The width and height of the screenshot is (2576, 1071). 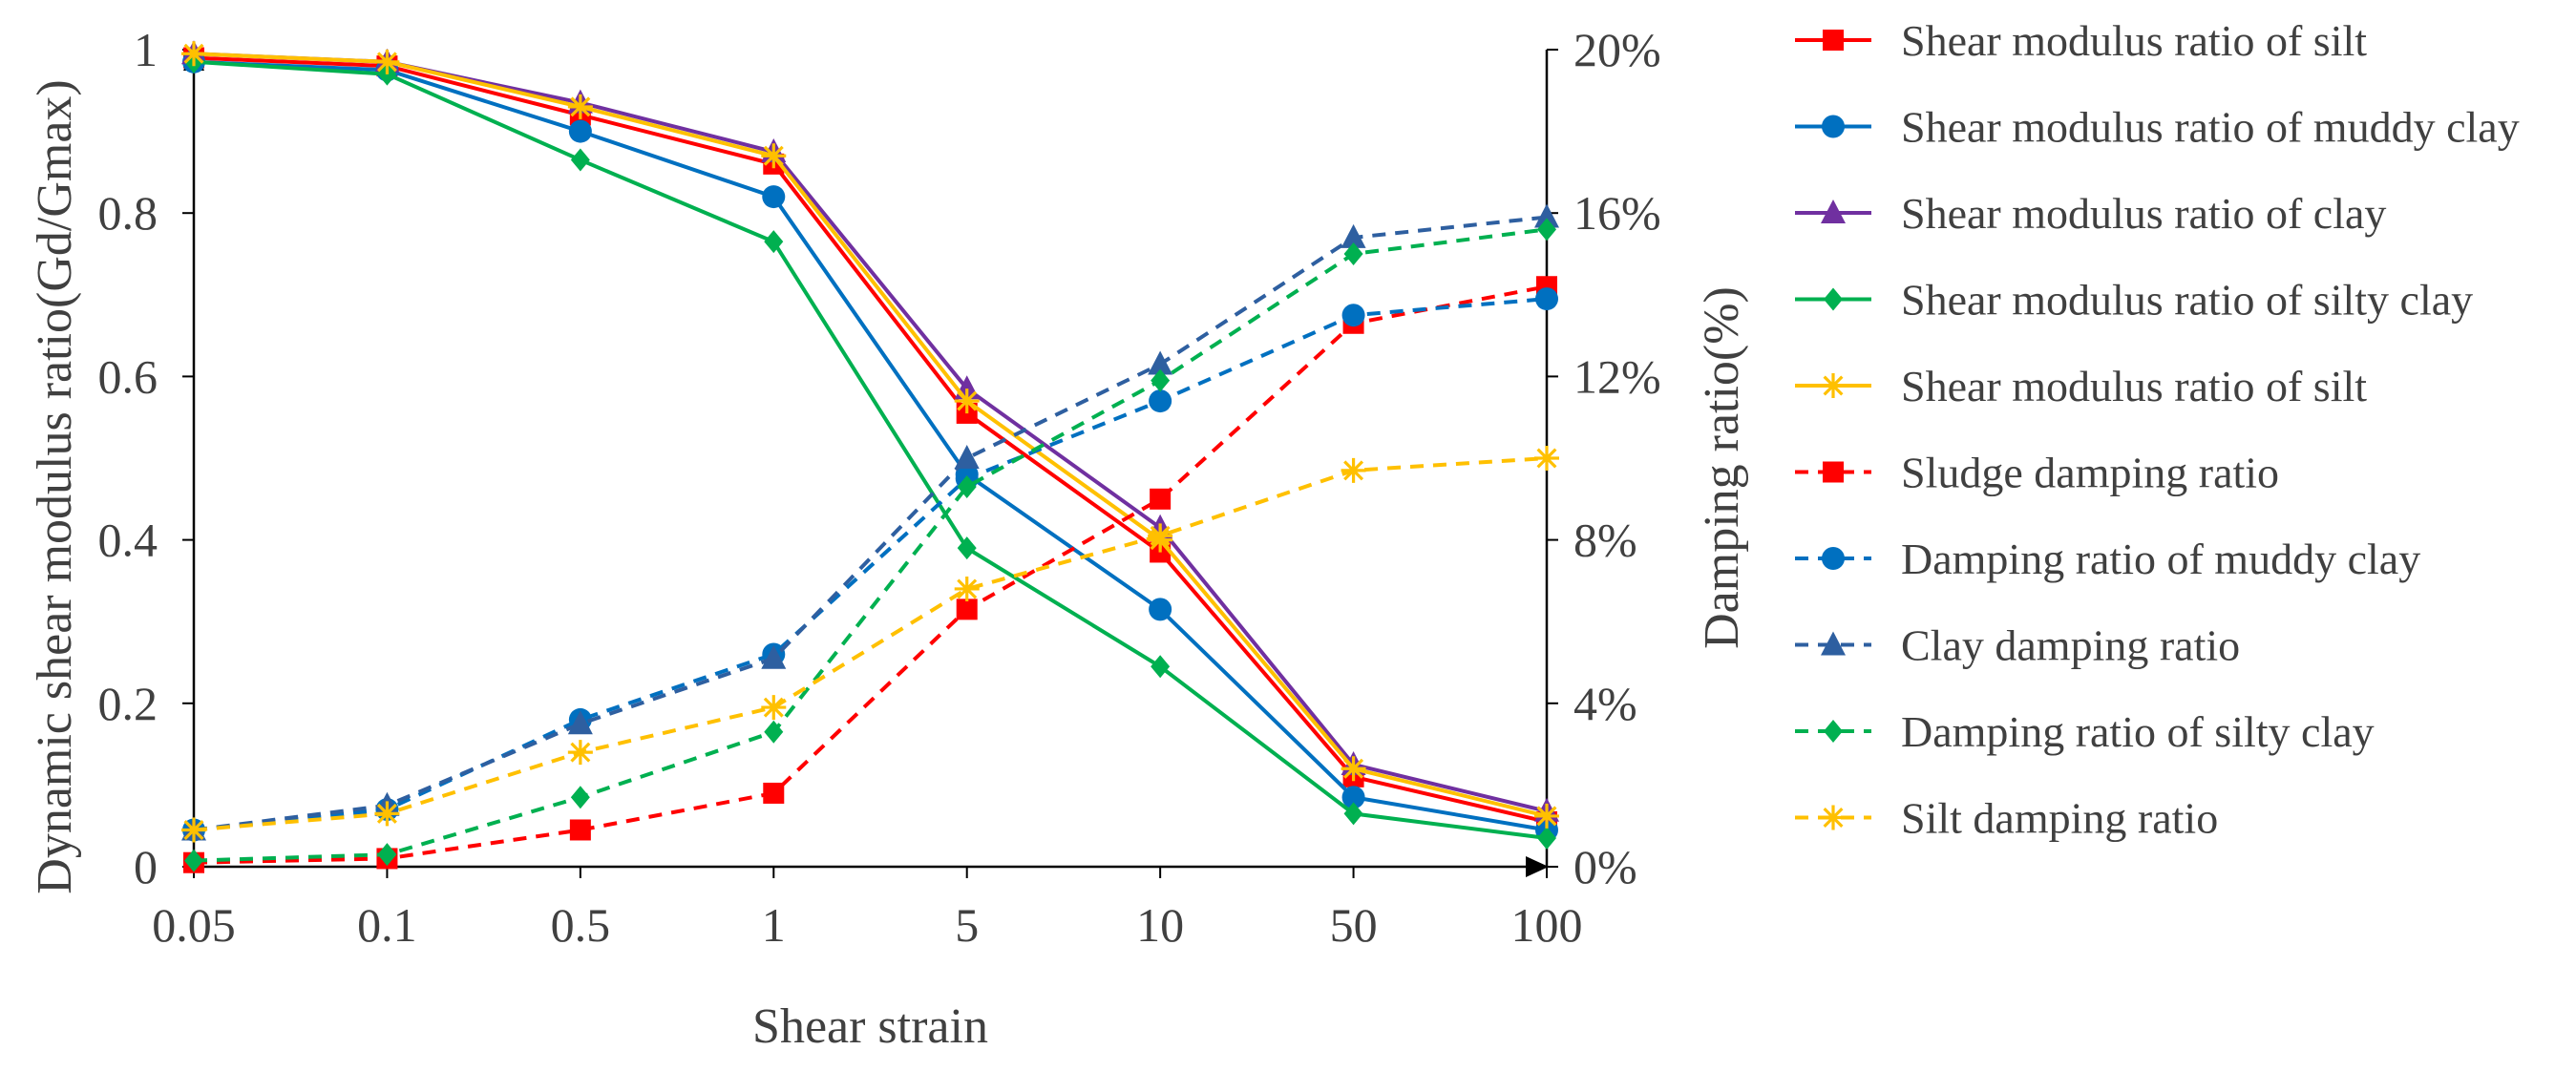 I want to click on legend-item: Damping ratio of muddy clay, so click(x=2107, y=559).